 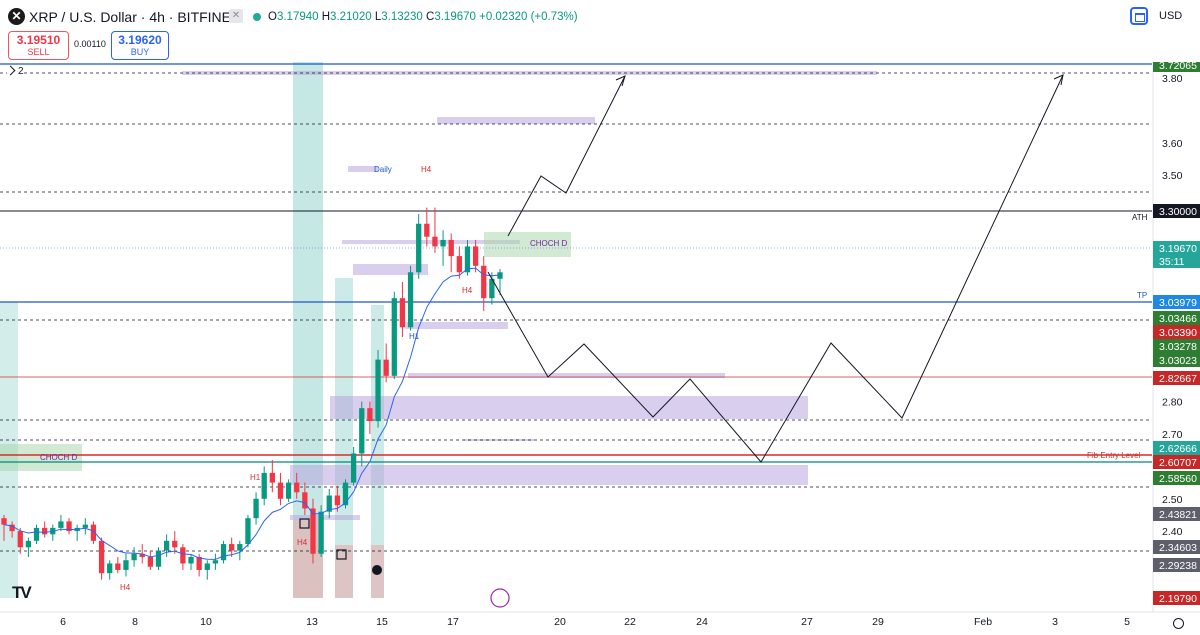 What do you see at coordinates (257, 17) in the screenshot?
I see `market-open-icon` at bounding box center [257, 17].